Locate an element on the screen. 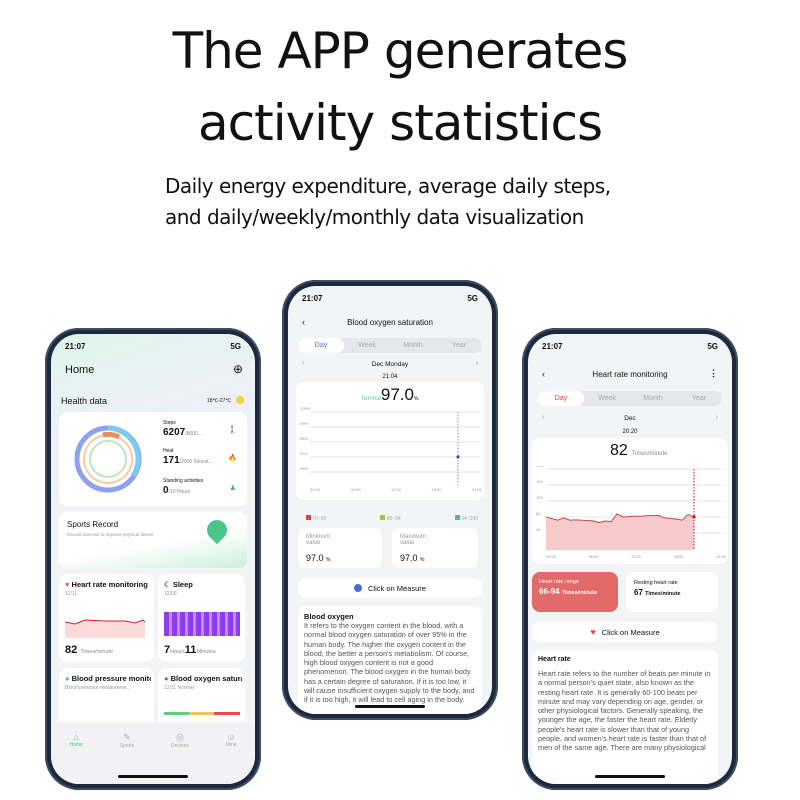  add-icon: ⊕ is located at coordinates (237, 369).